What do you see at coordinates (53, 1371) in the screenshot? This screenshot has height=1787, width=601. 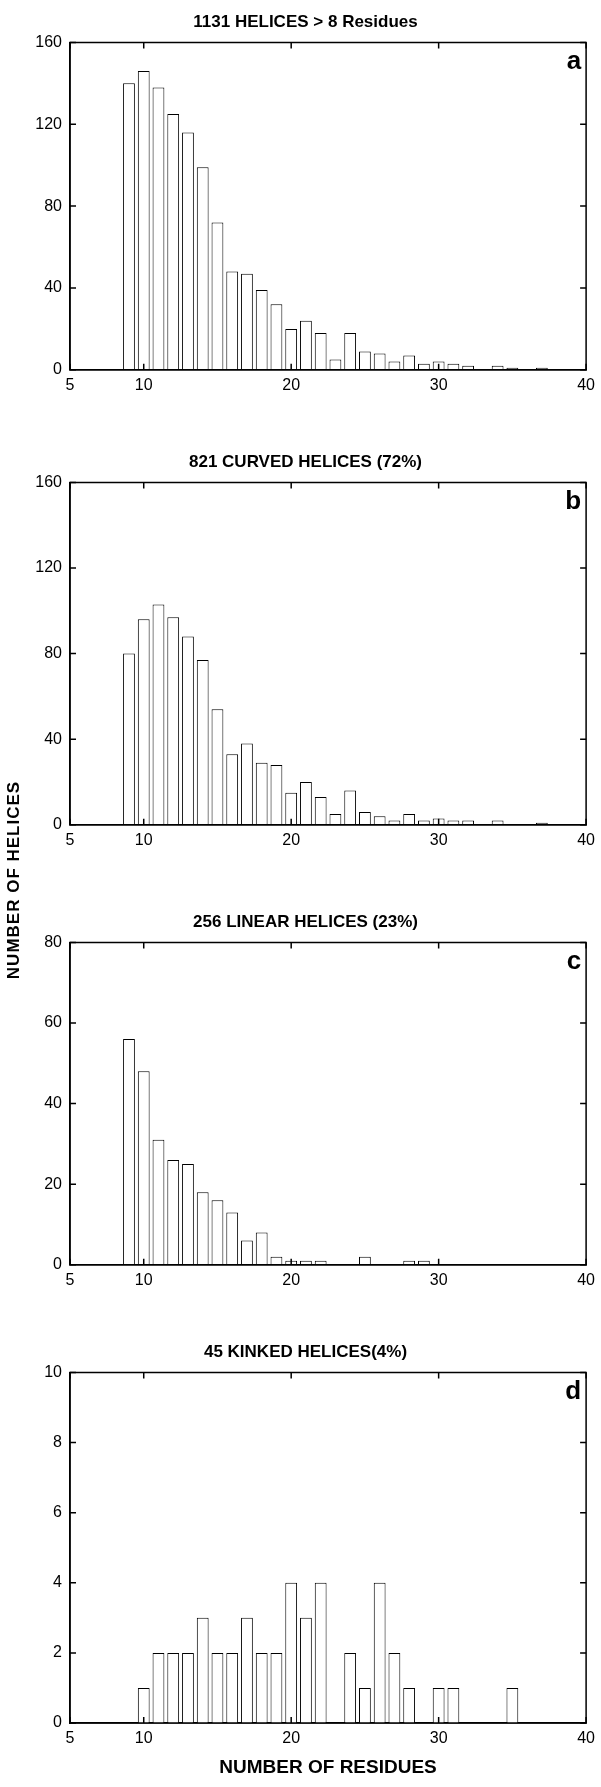 I see `y-tick-label: 10` at bounding box center [53, 1371].